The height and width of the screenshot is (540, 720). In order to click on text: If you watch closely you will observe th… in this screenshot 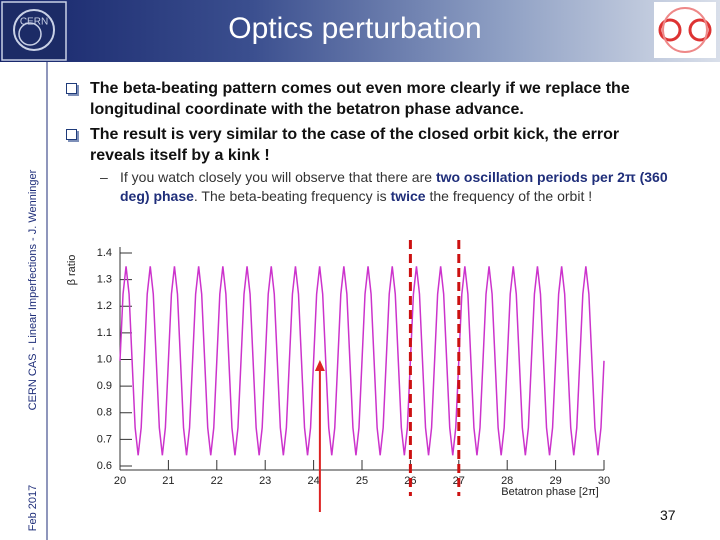, I will do `click(278, 177)`.